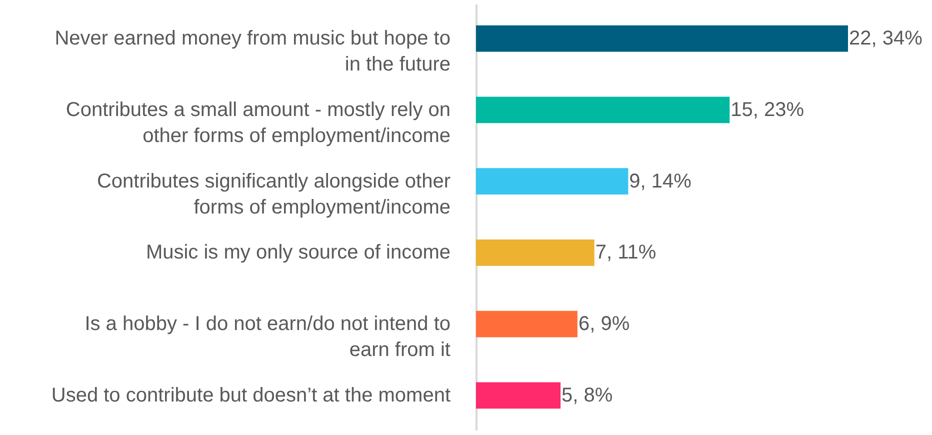  I want to click on y-tick-label: Used to contribute but doesn’t at the moment, so click(251, 395).